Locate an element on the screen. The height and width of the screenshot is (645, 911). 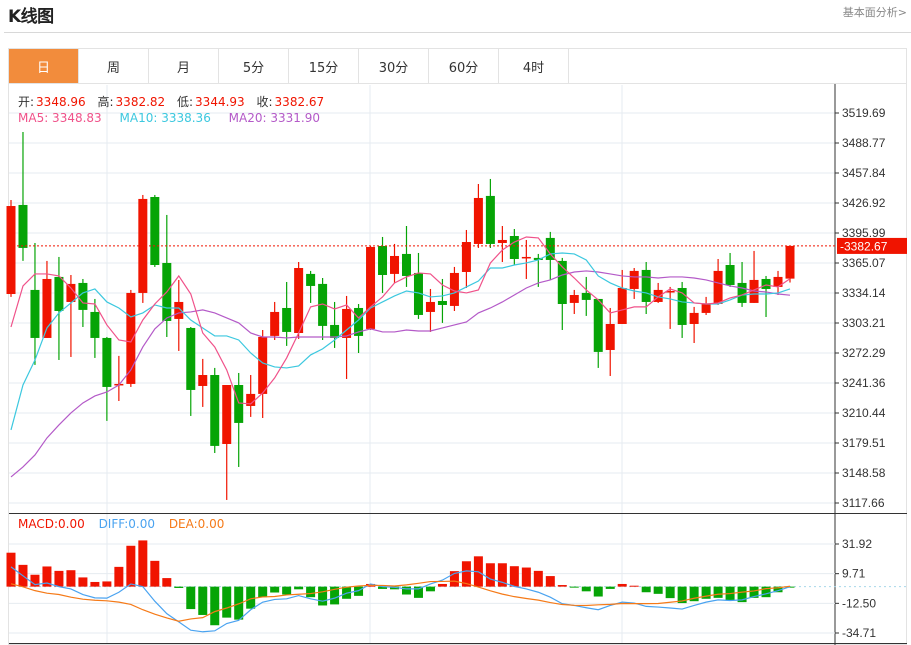
macd-legend-value: MACD:0.00 is located at coordinates (51, 524).